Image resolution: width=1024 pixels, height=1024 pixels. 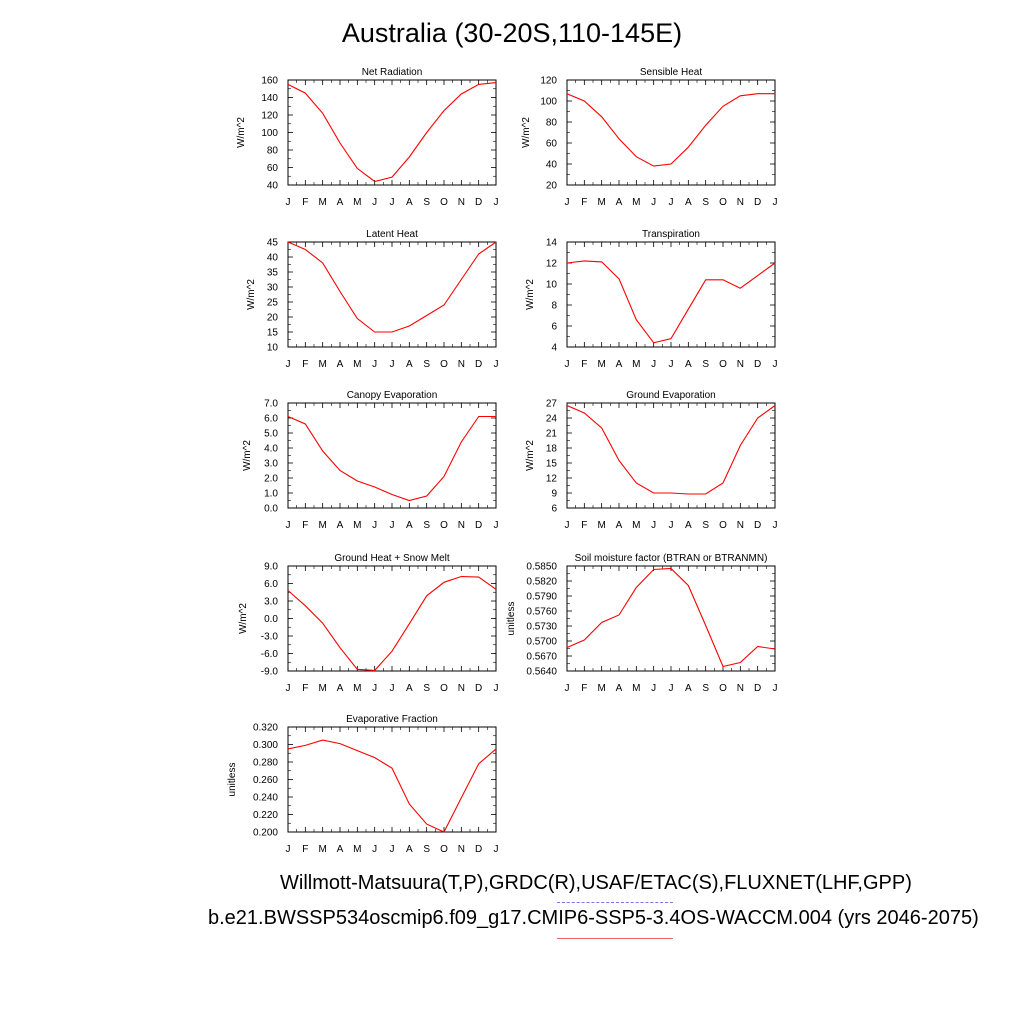 What do you see at coordinates (671, 558) in the screenshot?
I see `panel-title: Soil moisture factor (BTRAN or BTRANMN)` at bounding box center [671, 558].